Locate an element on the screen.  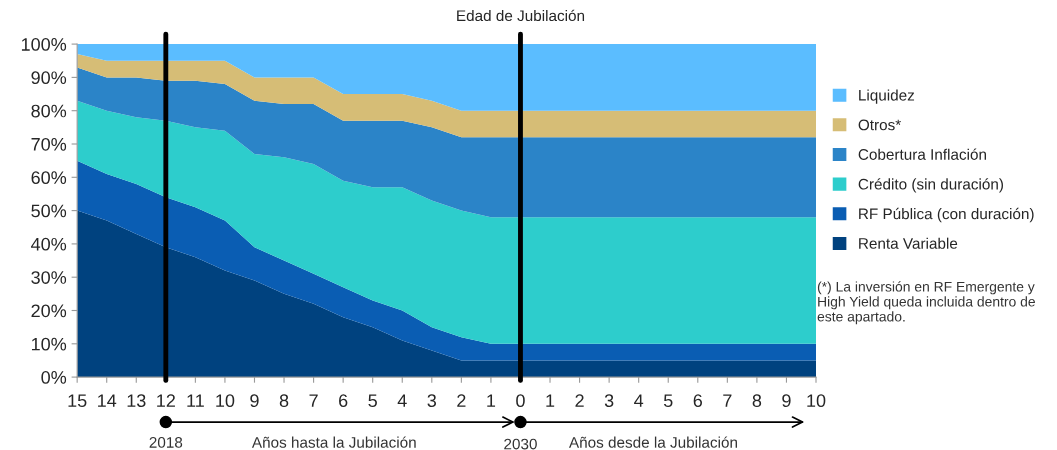
text: 2030 is located at coordinates (520, 444).